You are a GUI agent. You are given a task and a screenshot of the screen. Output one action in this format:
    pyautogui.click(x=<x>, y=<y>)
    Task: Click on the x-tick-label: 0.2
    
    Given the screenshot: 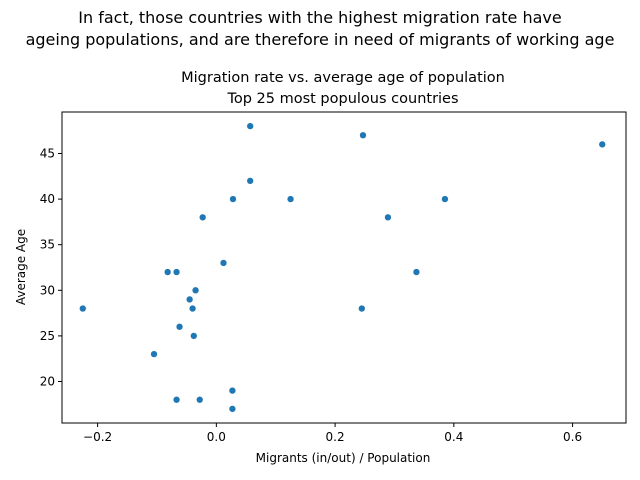 What is the action you would take?
    pyautogui.click(x=335, y=437)
    